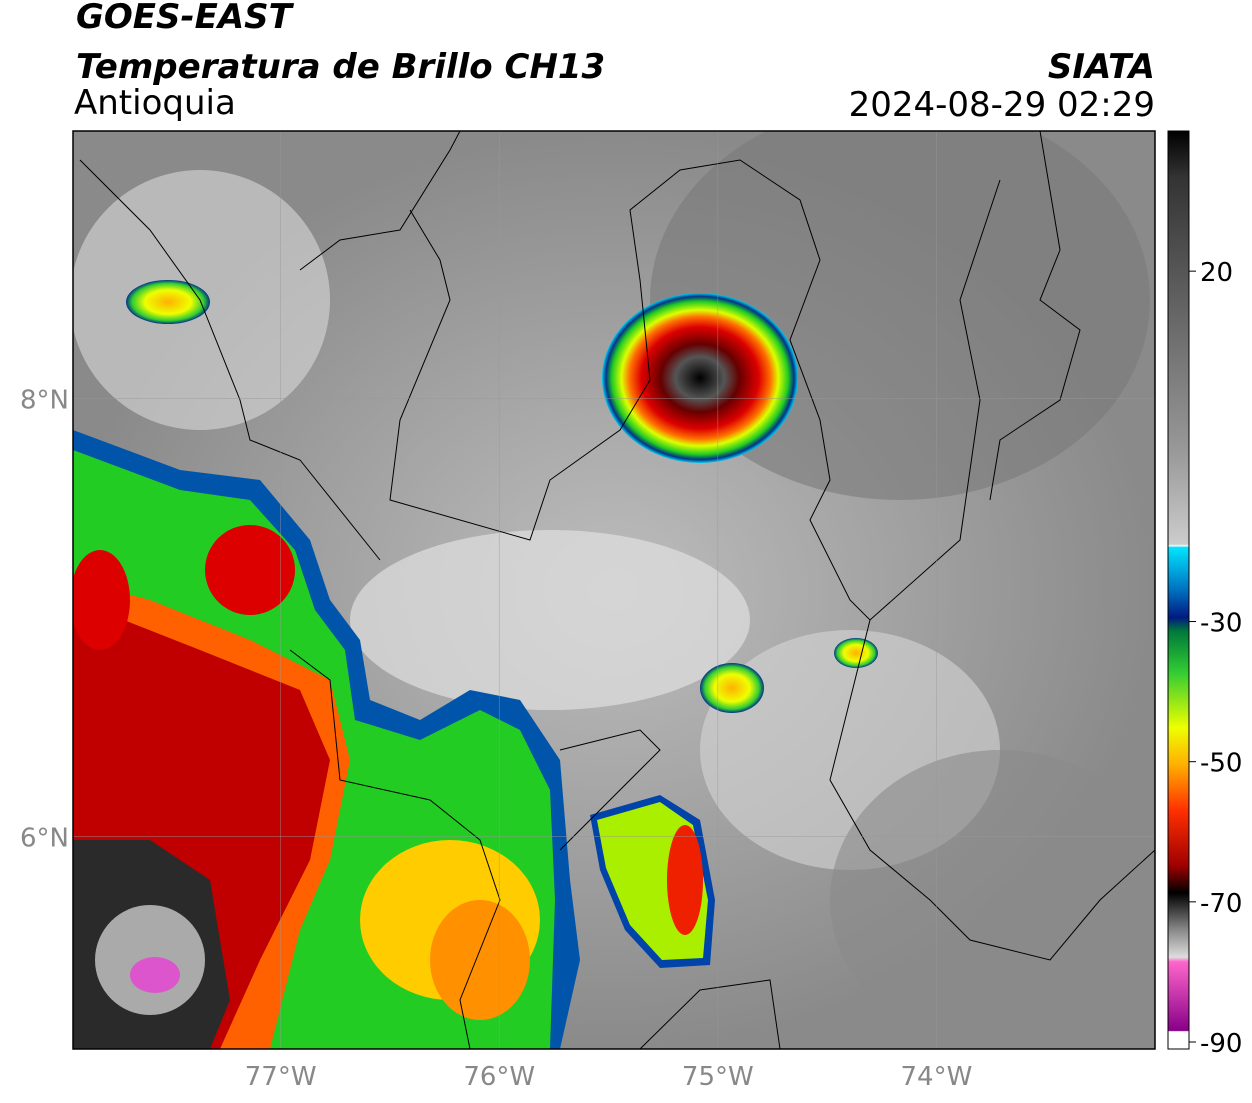 The height and width of the screenshot is (1103, 1252). I want to click on colorbar, so click(1178, 590).